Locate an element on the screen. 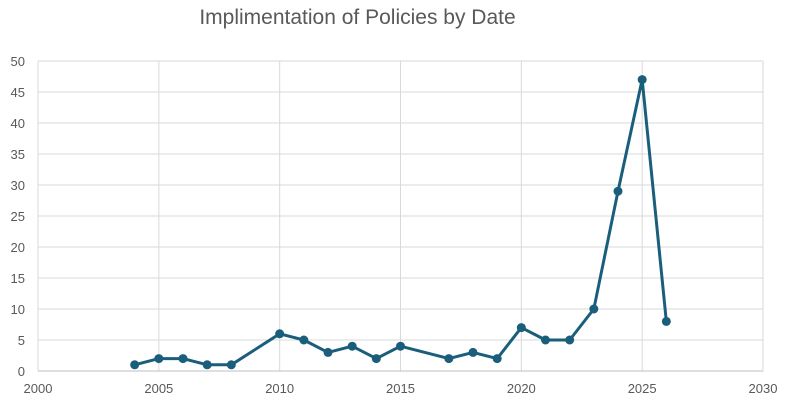 This screenshot has width=793, height=411. y-tick-label: 10 is located at coordinates (18, 309).